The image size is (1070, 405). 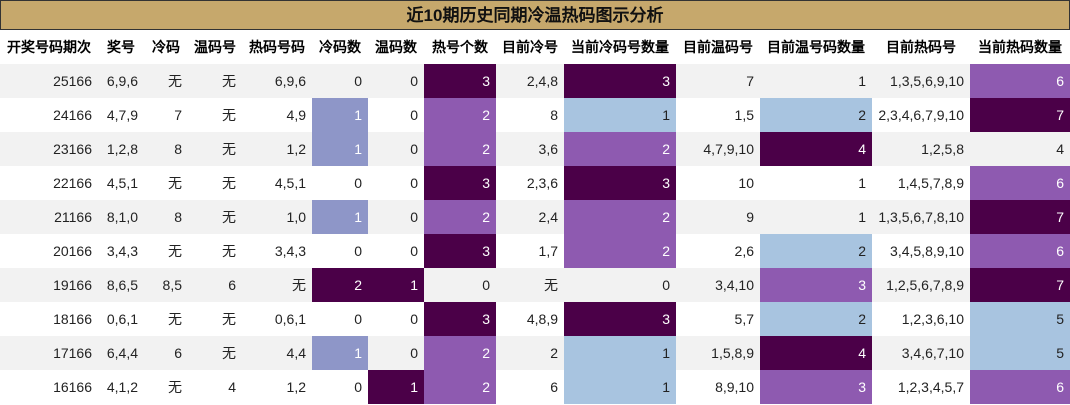 I want to click on column-header: 目前冷号, so click(x=530, y=47).